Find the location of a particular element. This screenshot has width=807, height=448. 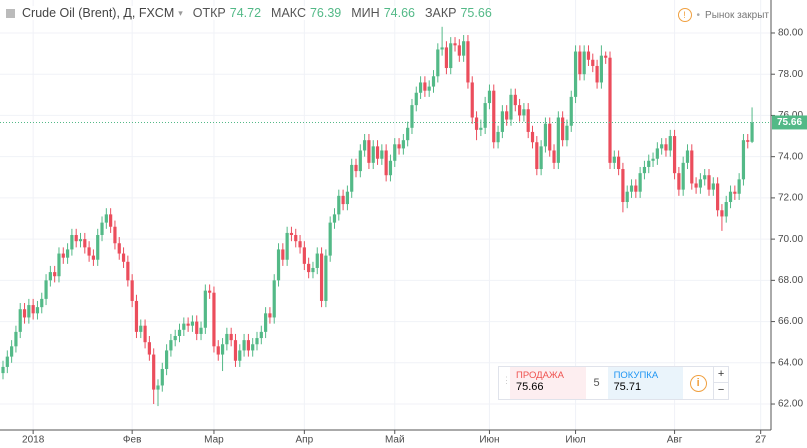

price-label-bg is located at coordinates (789, 122).